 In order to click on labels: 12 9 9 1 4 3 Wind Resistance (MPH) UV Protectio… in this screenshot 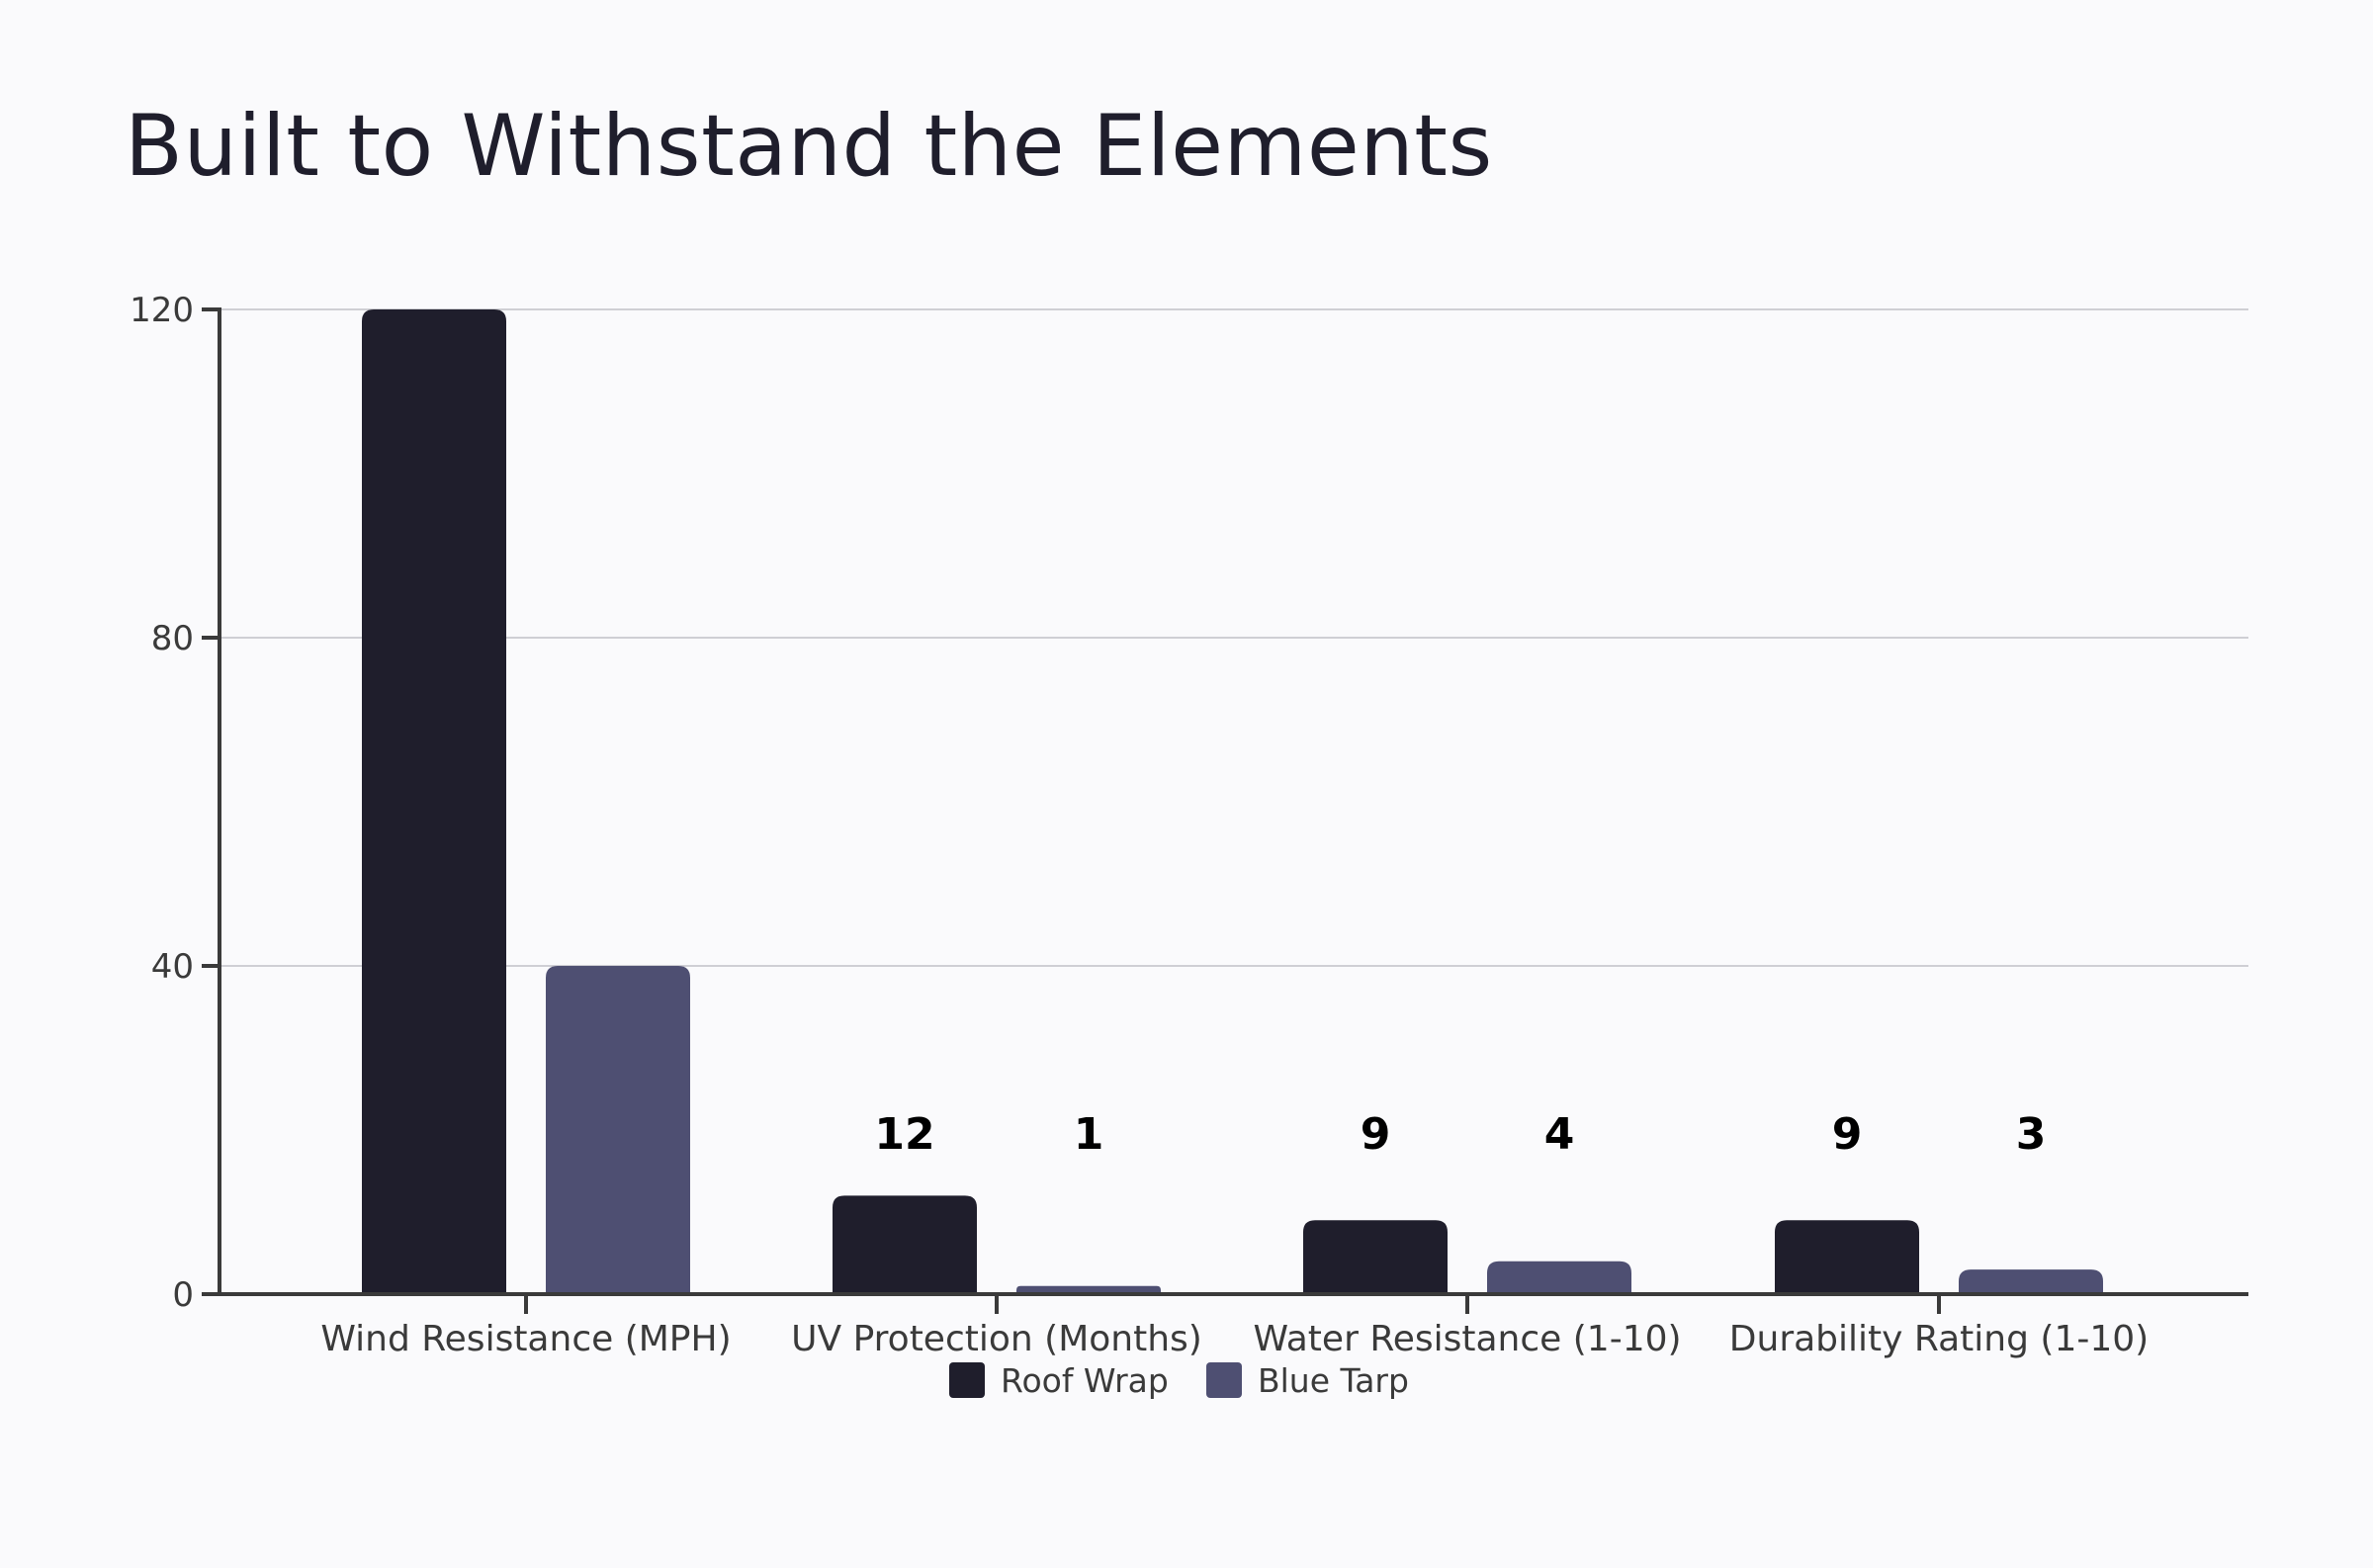, I will do `click(1234, 1234)`.